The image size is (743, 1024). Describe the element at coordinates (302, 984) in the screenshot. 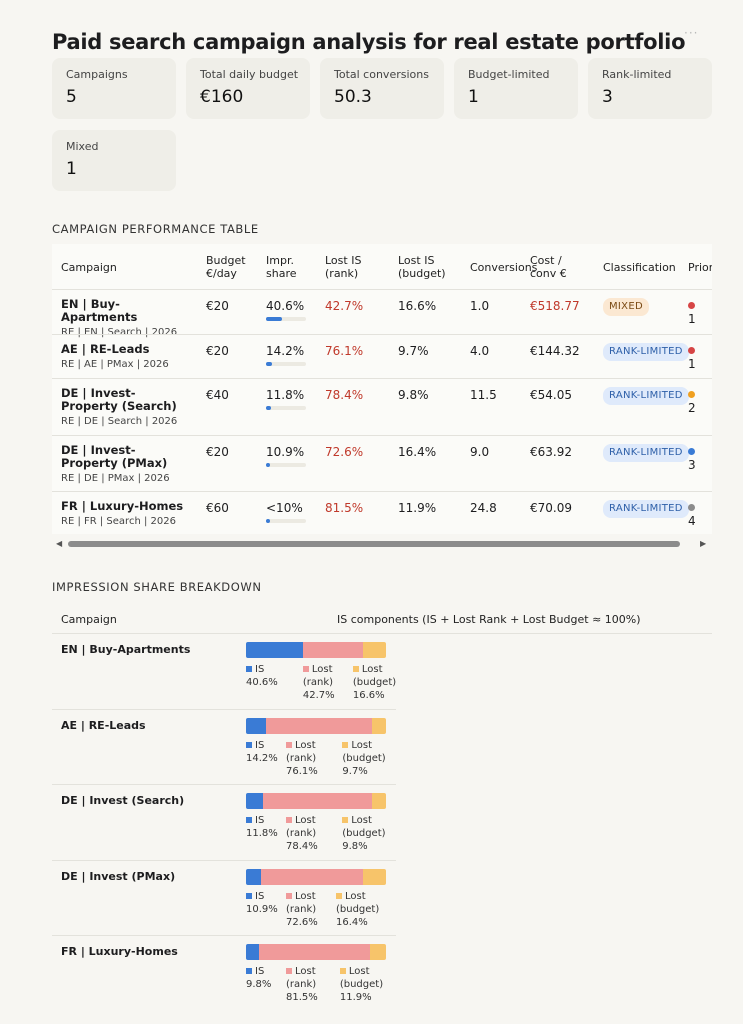

I see `legend-lost-rank: Lost (rank) 81.5%` at that location.